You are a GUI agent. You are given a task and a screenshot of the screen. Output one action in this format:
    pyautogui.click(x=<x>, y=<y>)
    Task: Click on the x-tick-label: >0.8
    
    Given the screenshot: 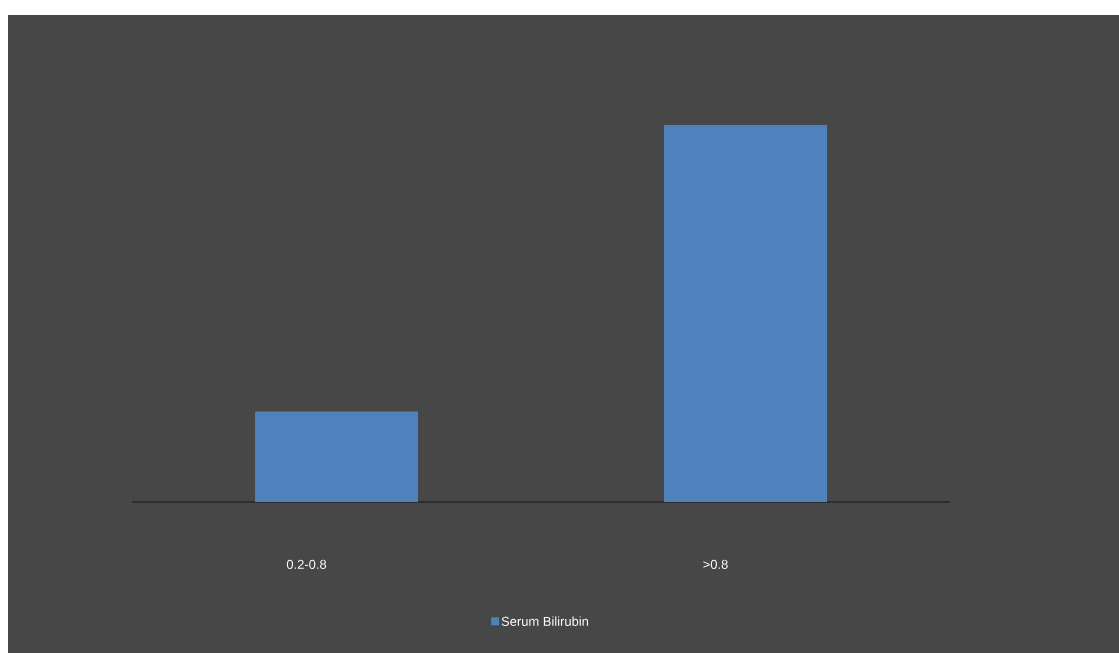 What is the action you would take?
    pyautogui.click(x=715, y=564)
    